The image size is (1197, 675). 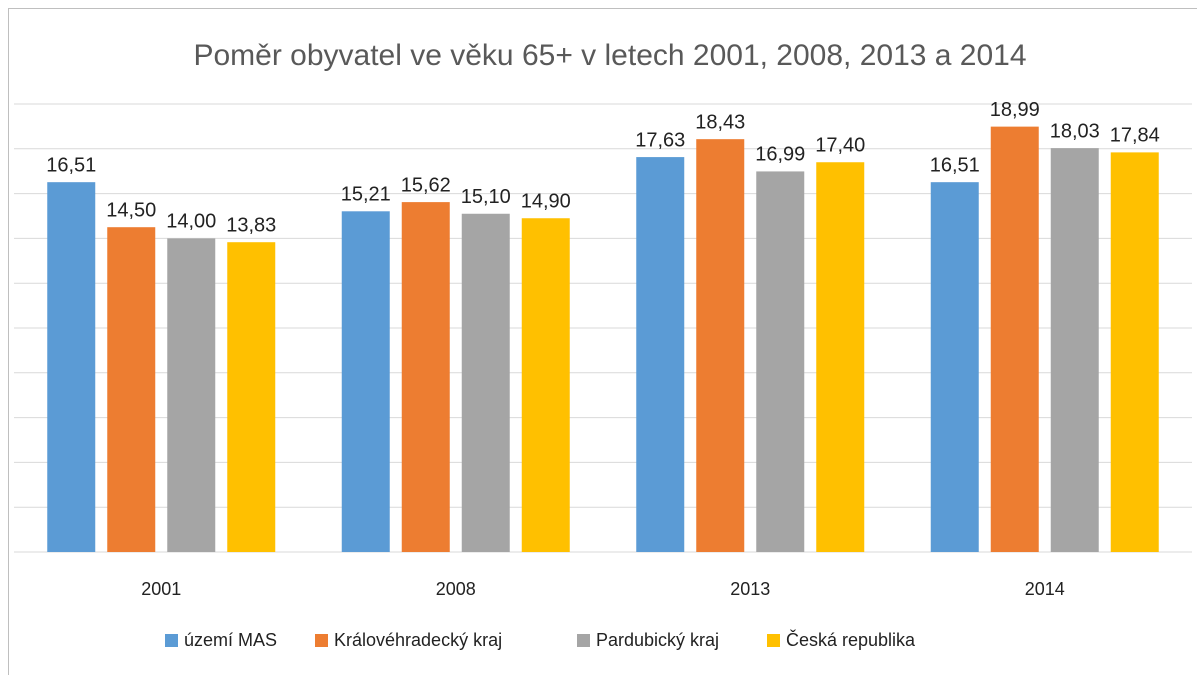 What do you see at coordinates (780, 155) in the screenshot?
I see `data-label: 16,99` at bounding box center [780, 155].